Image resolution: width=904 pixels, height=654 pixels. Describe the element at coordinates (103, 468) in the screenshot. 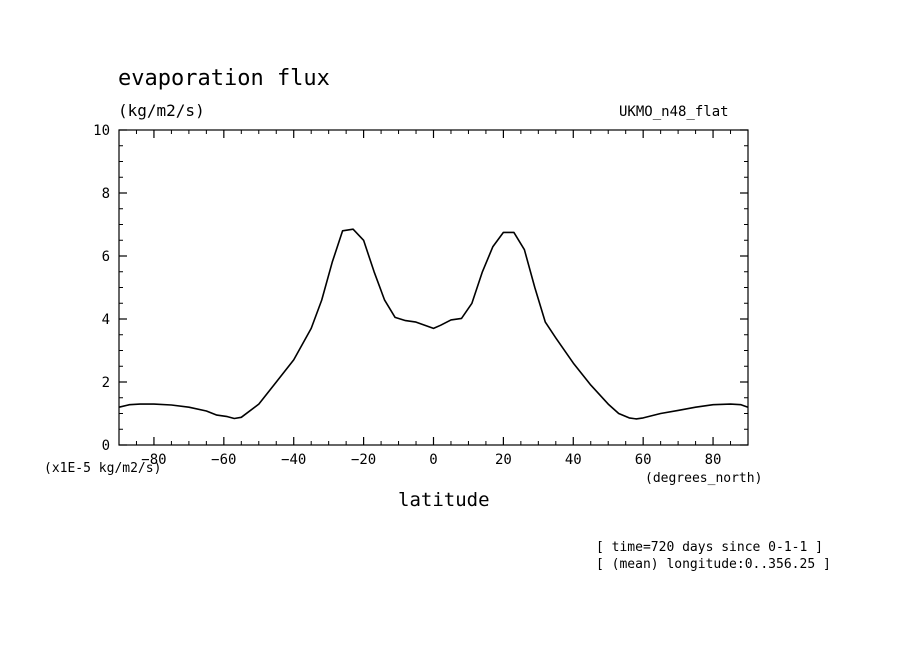

I see `y-scale-note: (x1E-5 kg/m2/s)` at that location.